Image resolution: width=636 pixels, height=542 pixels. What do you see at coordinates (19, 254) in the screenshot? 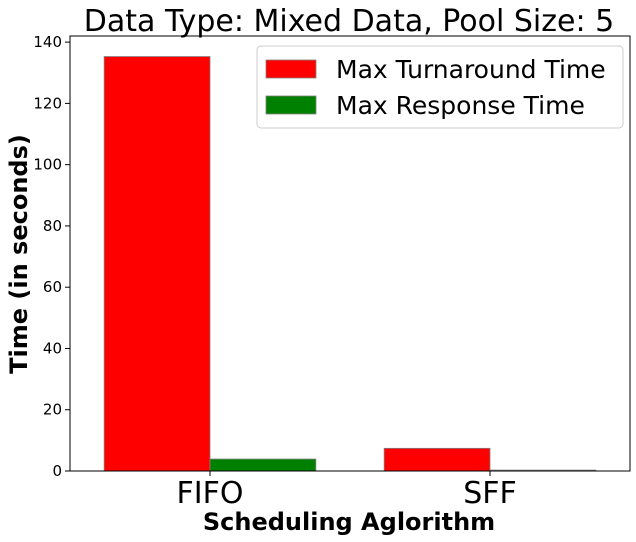
I see `y-axis-label: Time (in seconds)` at bounding box center [19, 254].